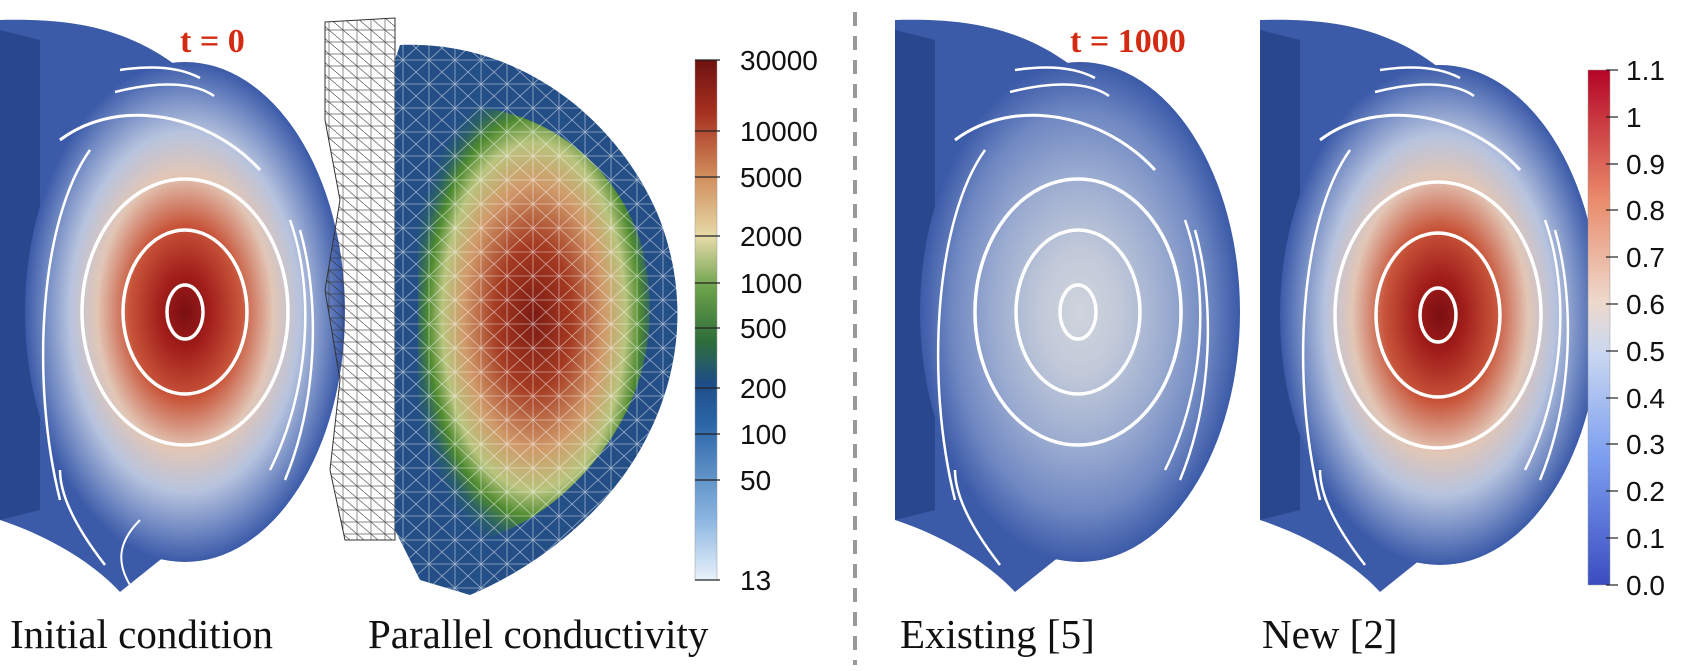 Image resolution: width=1692 pixels, height=671 pixels. Describe the element at coordinates (1645, 210) in the screenshot. I see `tick-0.8: 0.8` at that location.